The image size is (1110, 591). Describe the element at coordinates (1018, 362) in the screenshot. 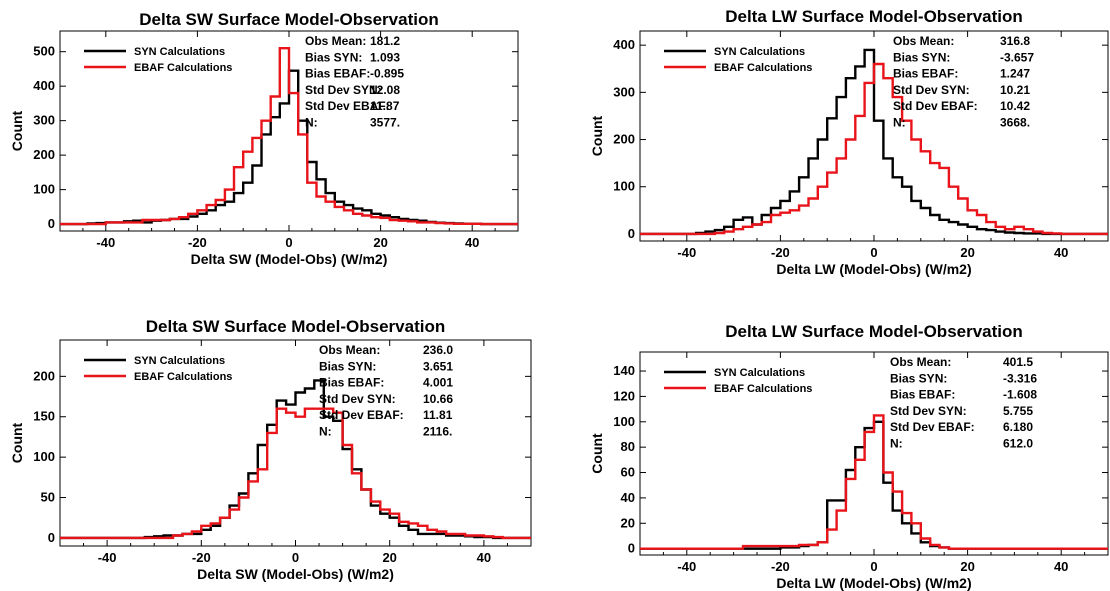

I see `stat-value: 401.5` at that location.